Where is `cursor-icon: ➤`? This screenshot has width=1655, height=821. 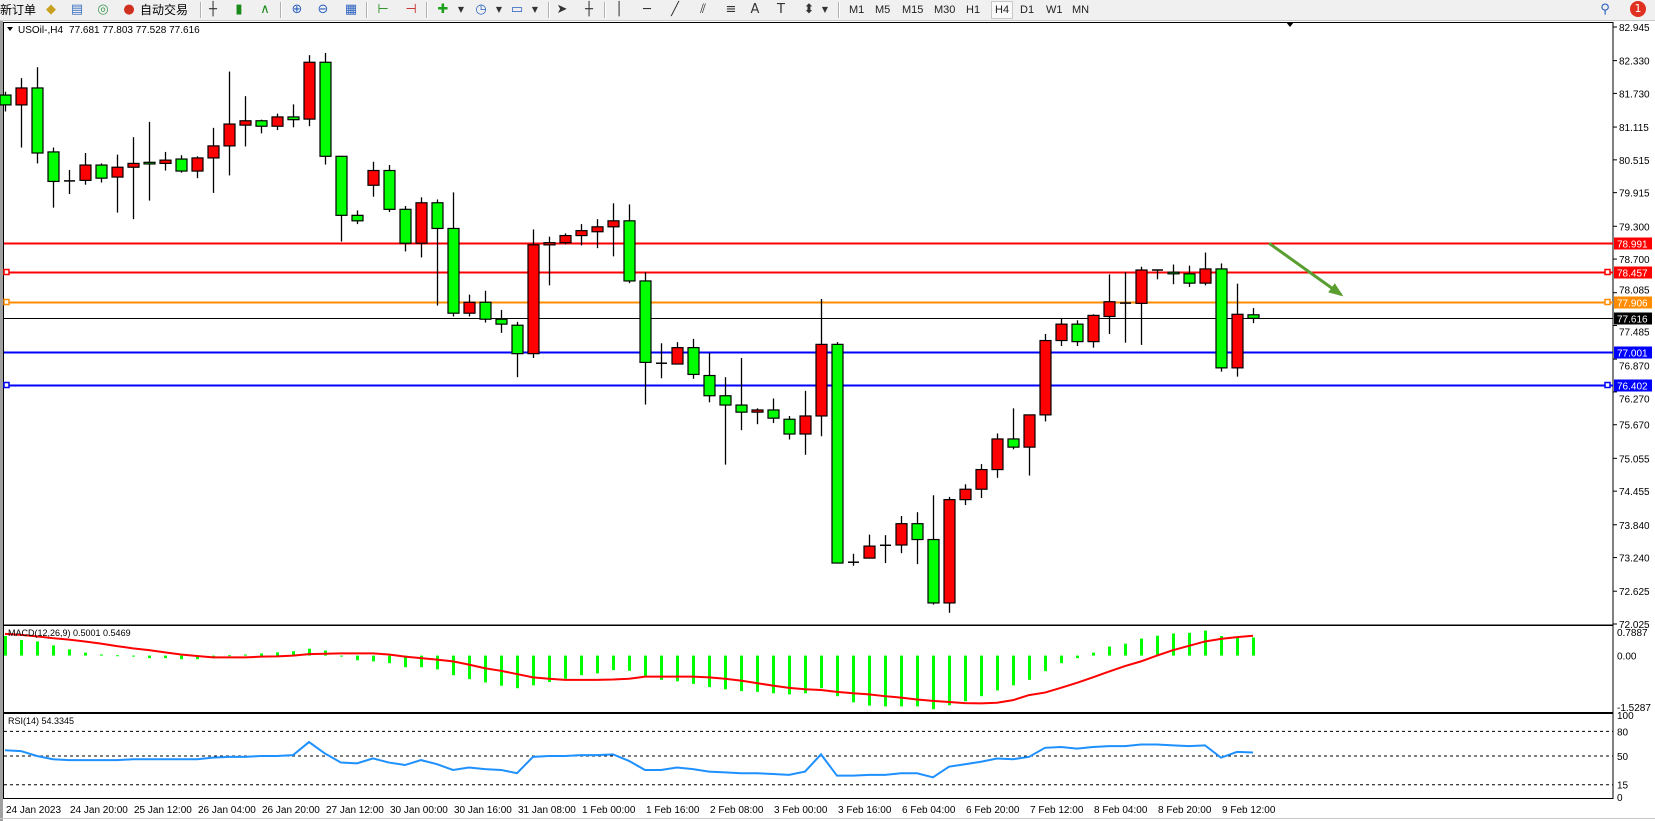
cursor-icon: ➤ is located at coordinates (562, 9).